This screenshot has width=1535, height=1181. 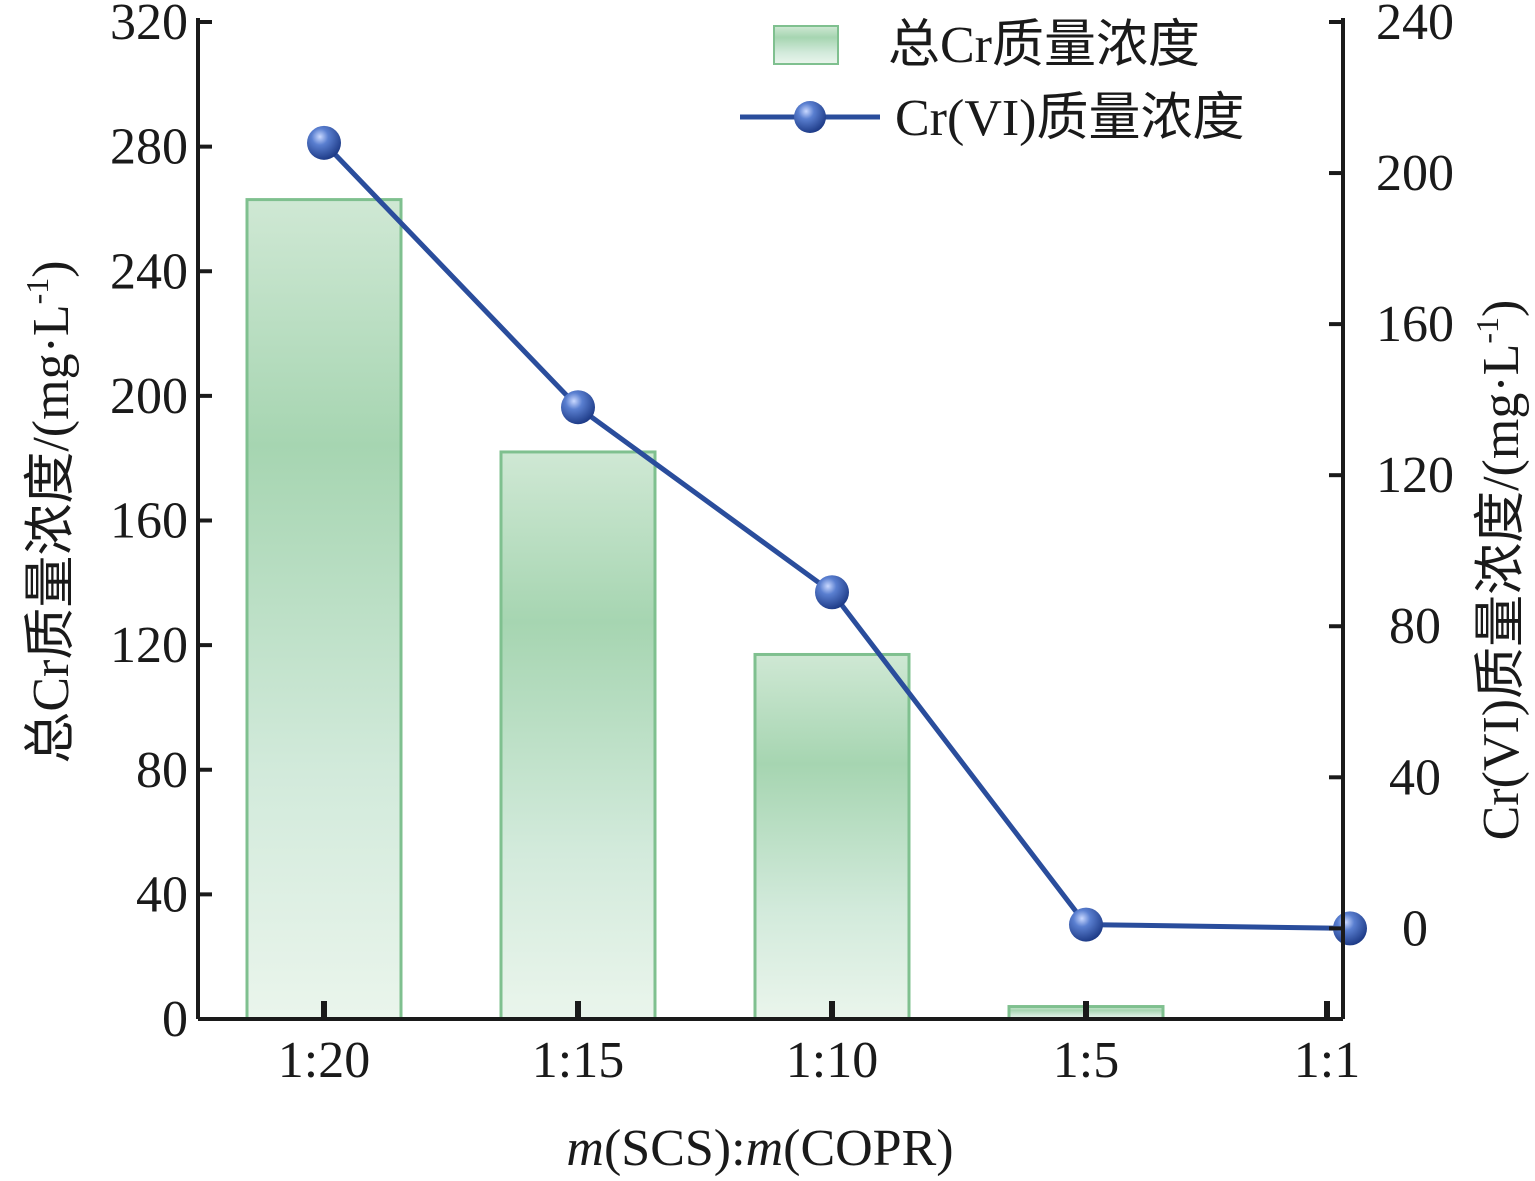 I want to click on left-tick-label: 40, so click(x=162, y=894).